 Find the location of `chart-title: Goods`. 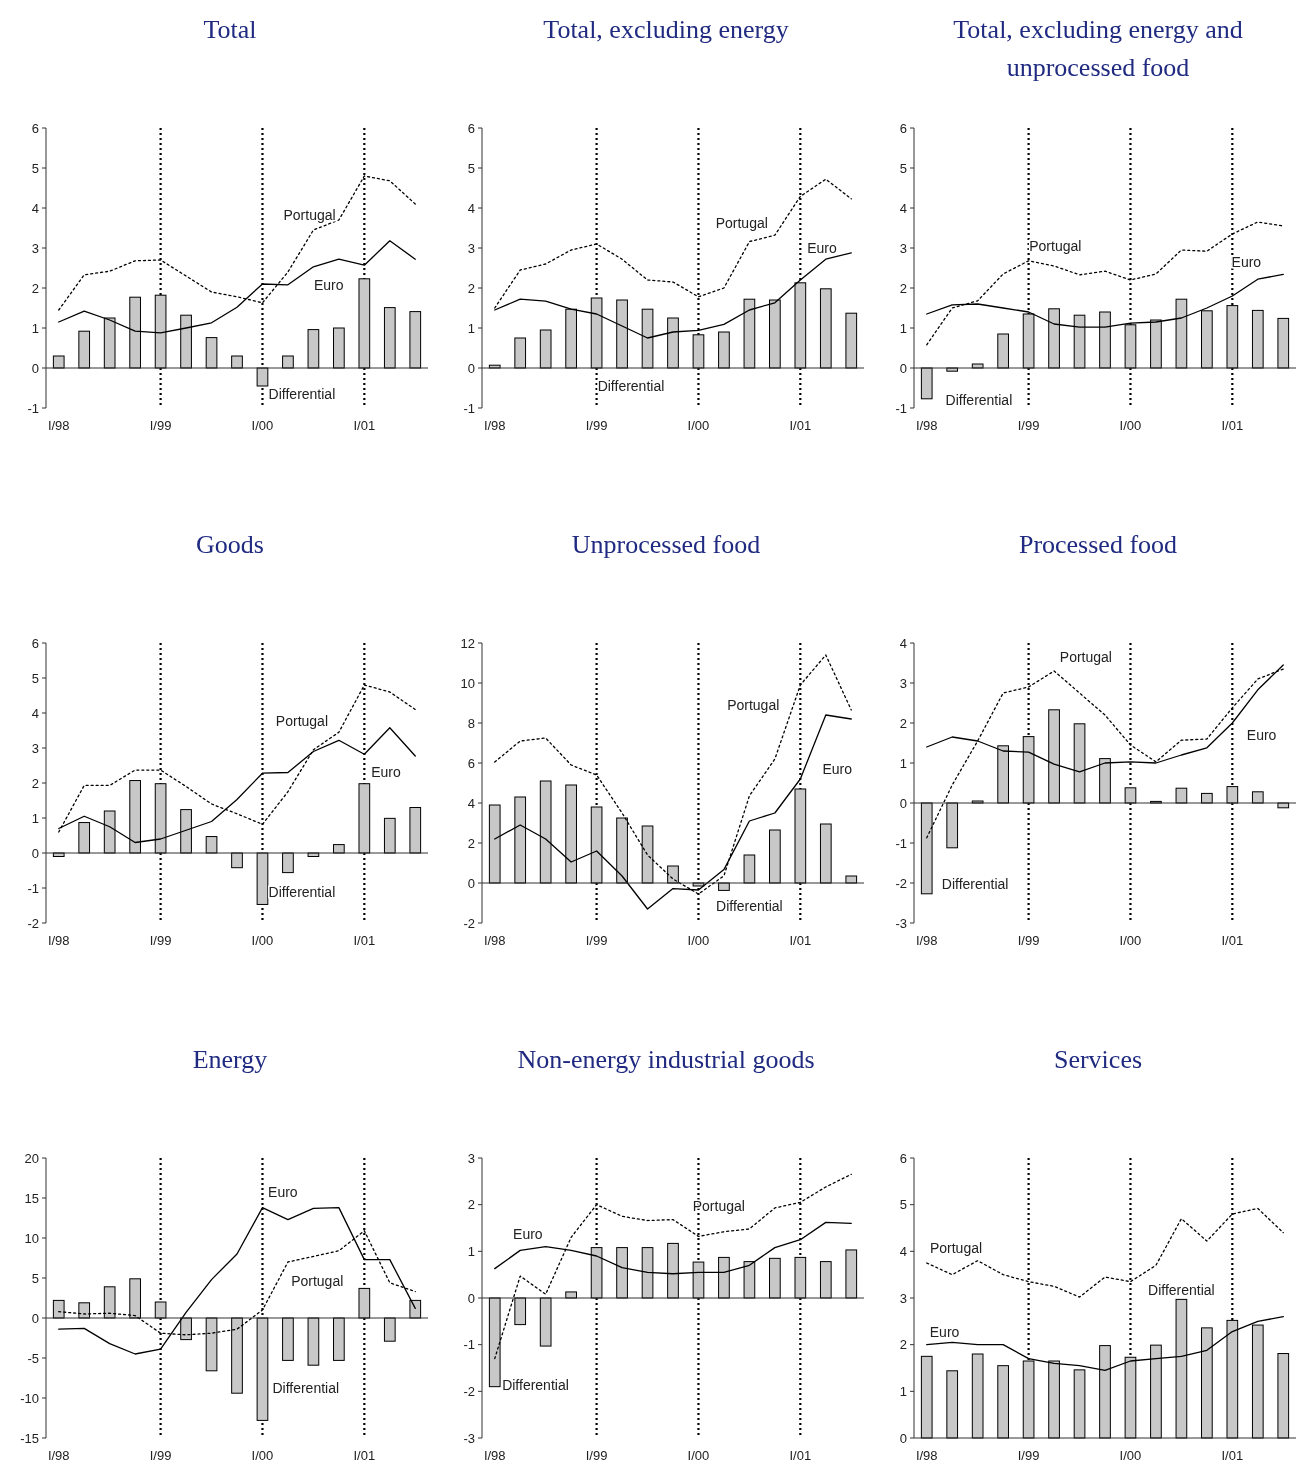

chart-title: Goods is located at coordinates (230, 544).